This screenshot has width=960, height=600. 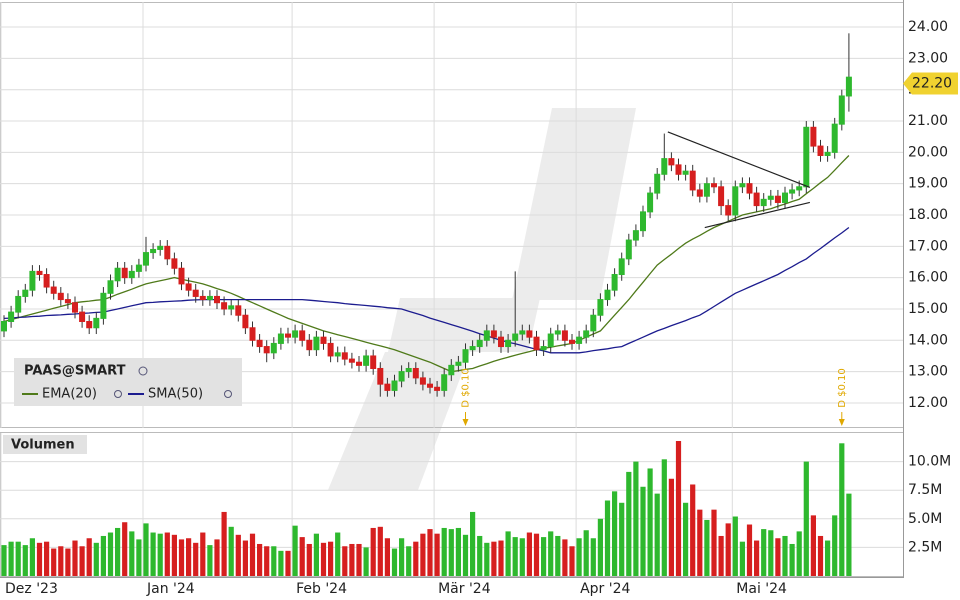 What do you see at coordinates (75, 371) in the screenshot?
I see `legend-title: PAAS@SMART` at bounding box center [75, 371].